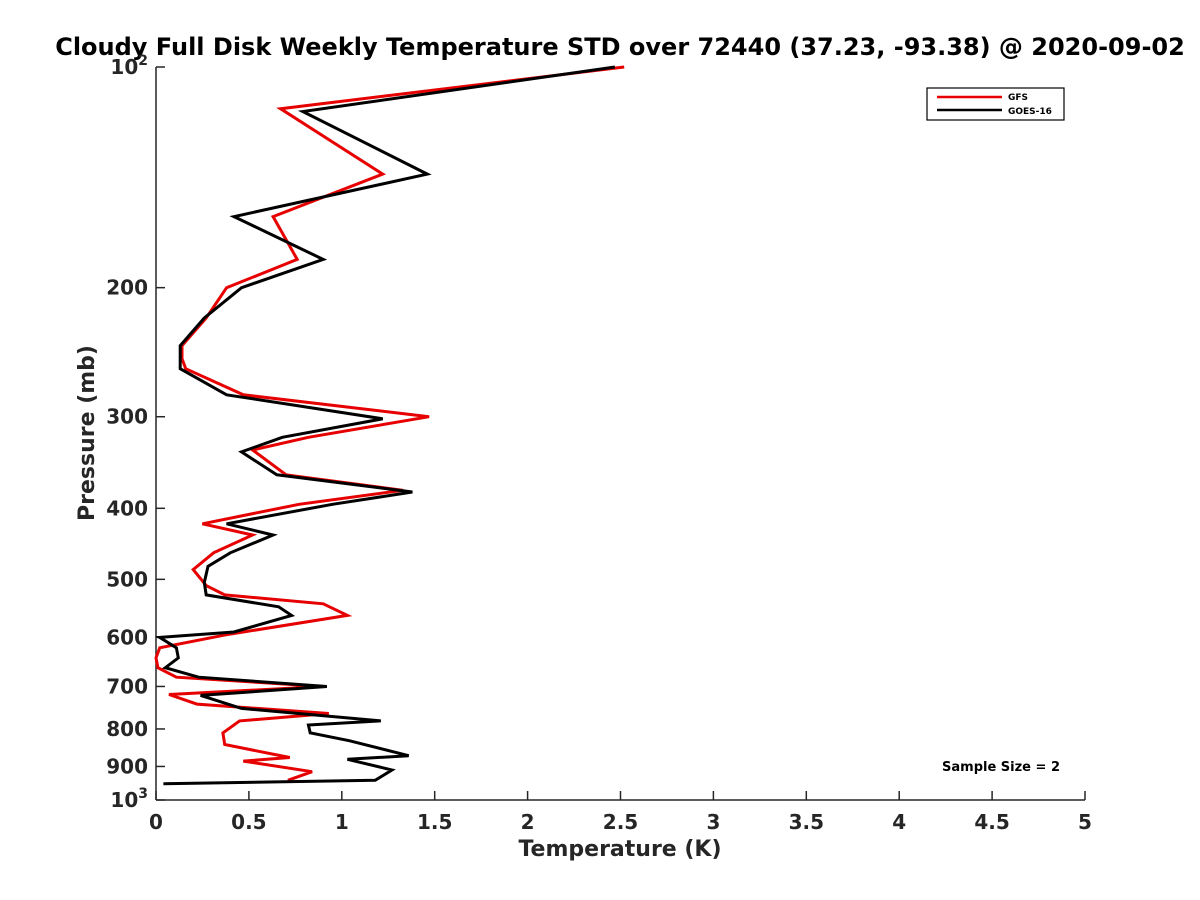  Describe the element at coordinates (127, 579) in the screenshot. I see `y-tick-label: 500` at that location.